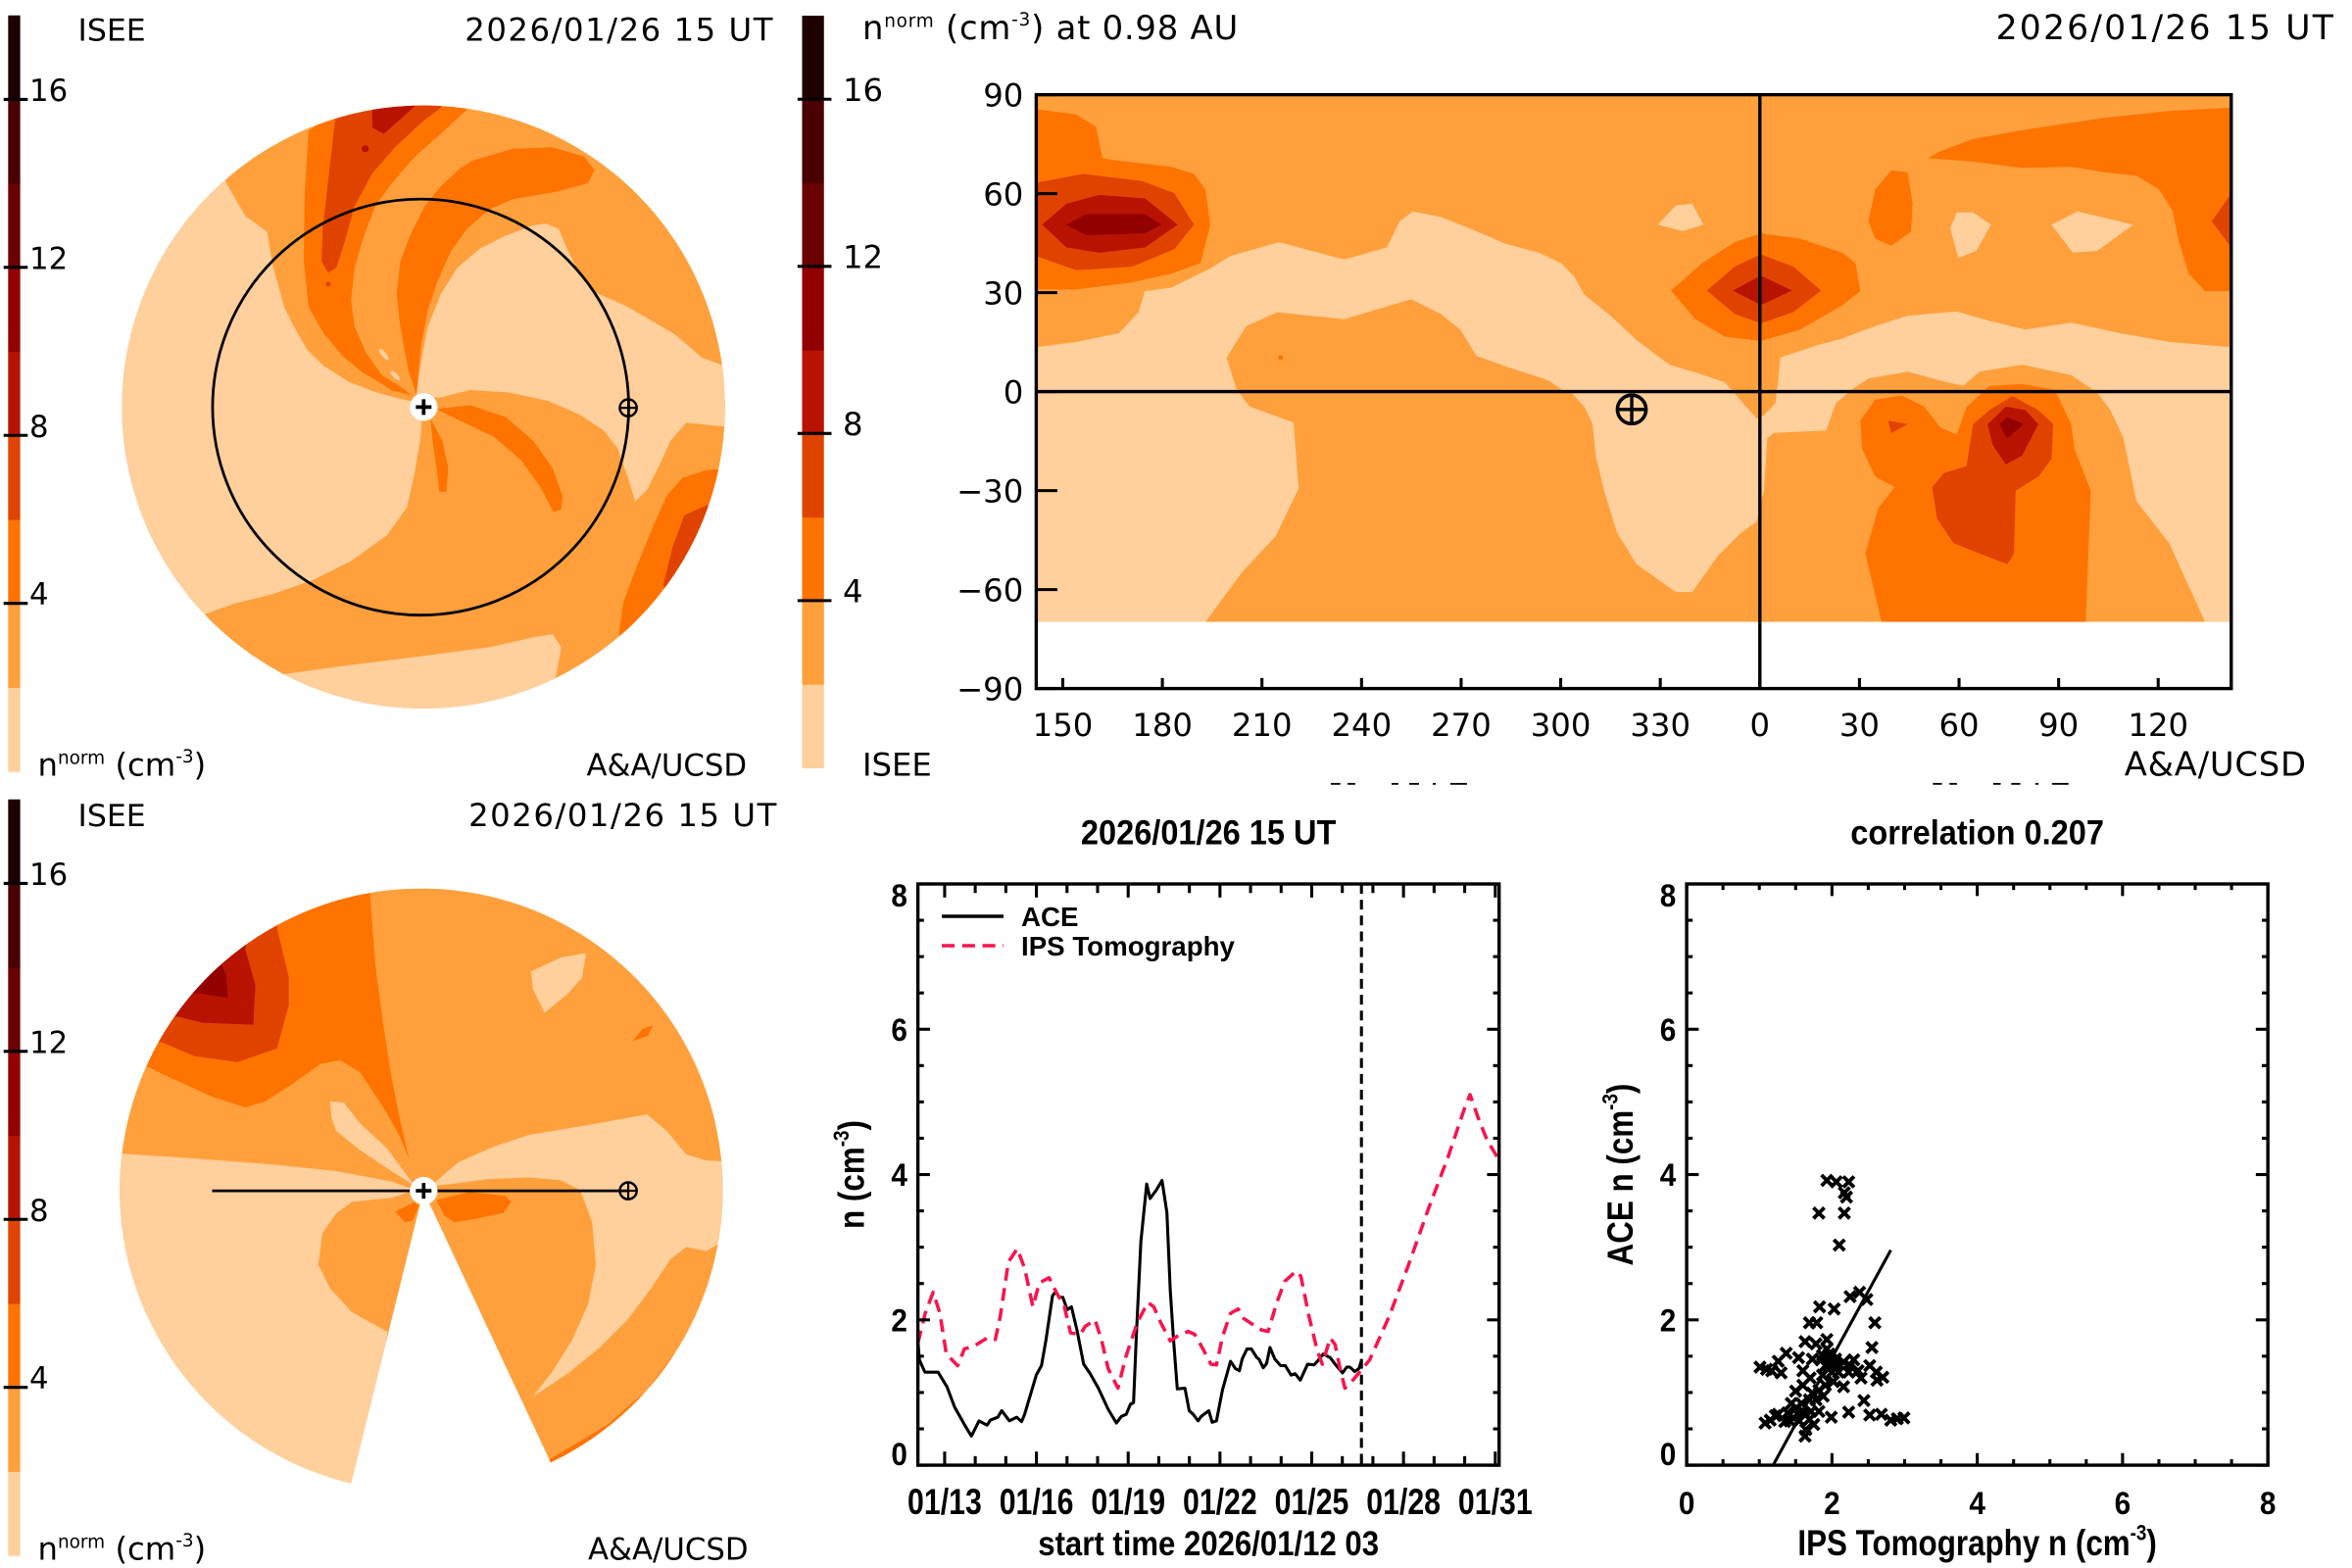  What do you see at coordinates (1495, 1502) in the screenshot?
I see `x-tick-label: 01/31` at bounding box center [1495, 1502].